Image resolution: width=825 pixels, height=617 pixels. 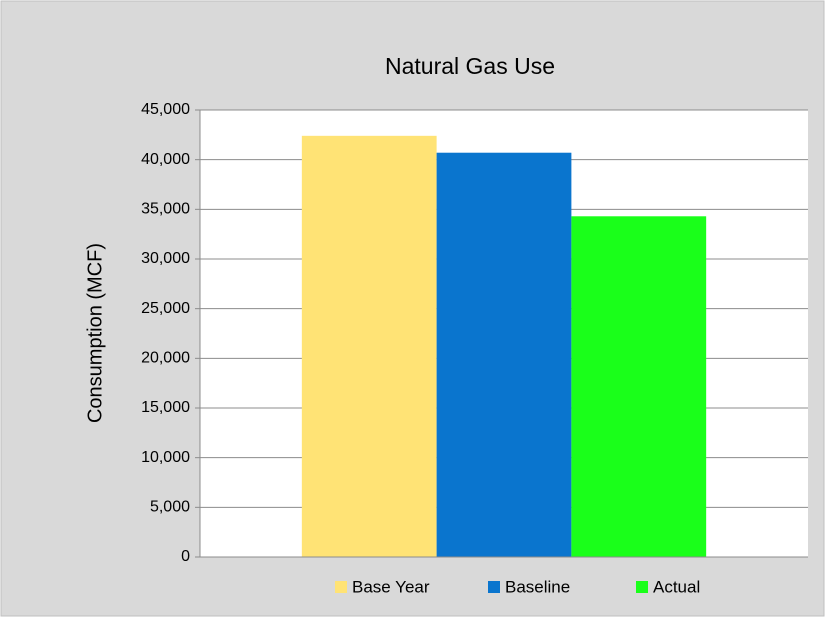 What do you see at coordinates (165, 258) in the screenshot?
I see `y-tick-label: 30,000` at bounding box center [165, 258].